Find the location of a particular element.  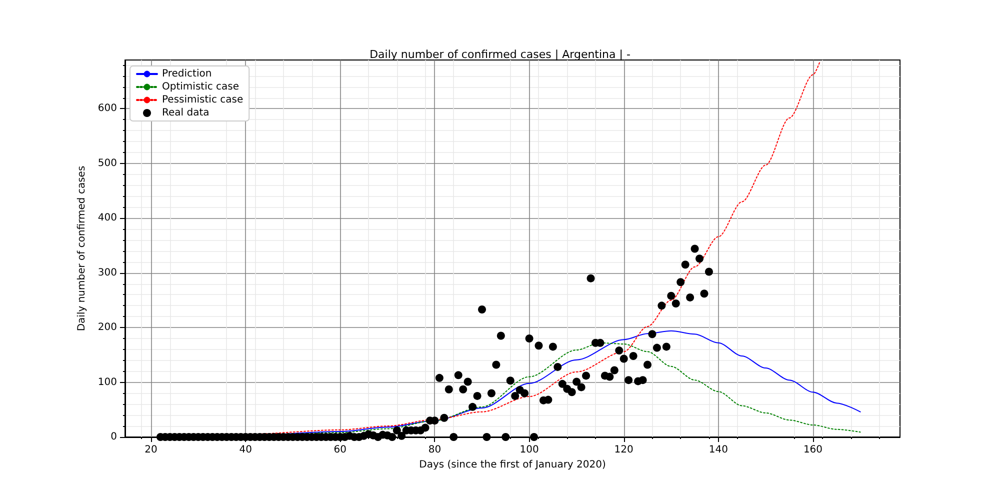

x-tick-label: 160 is located at coordinates (813, 450).